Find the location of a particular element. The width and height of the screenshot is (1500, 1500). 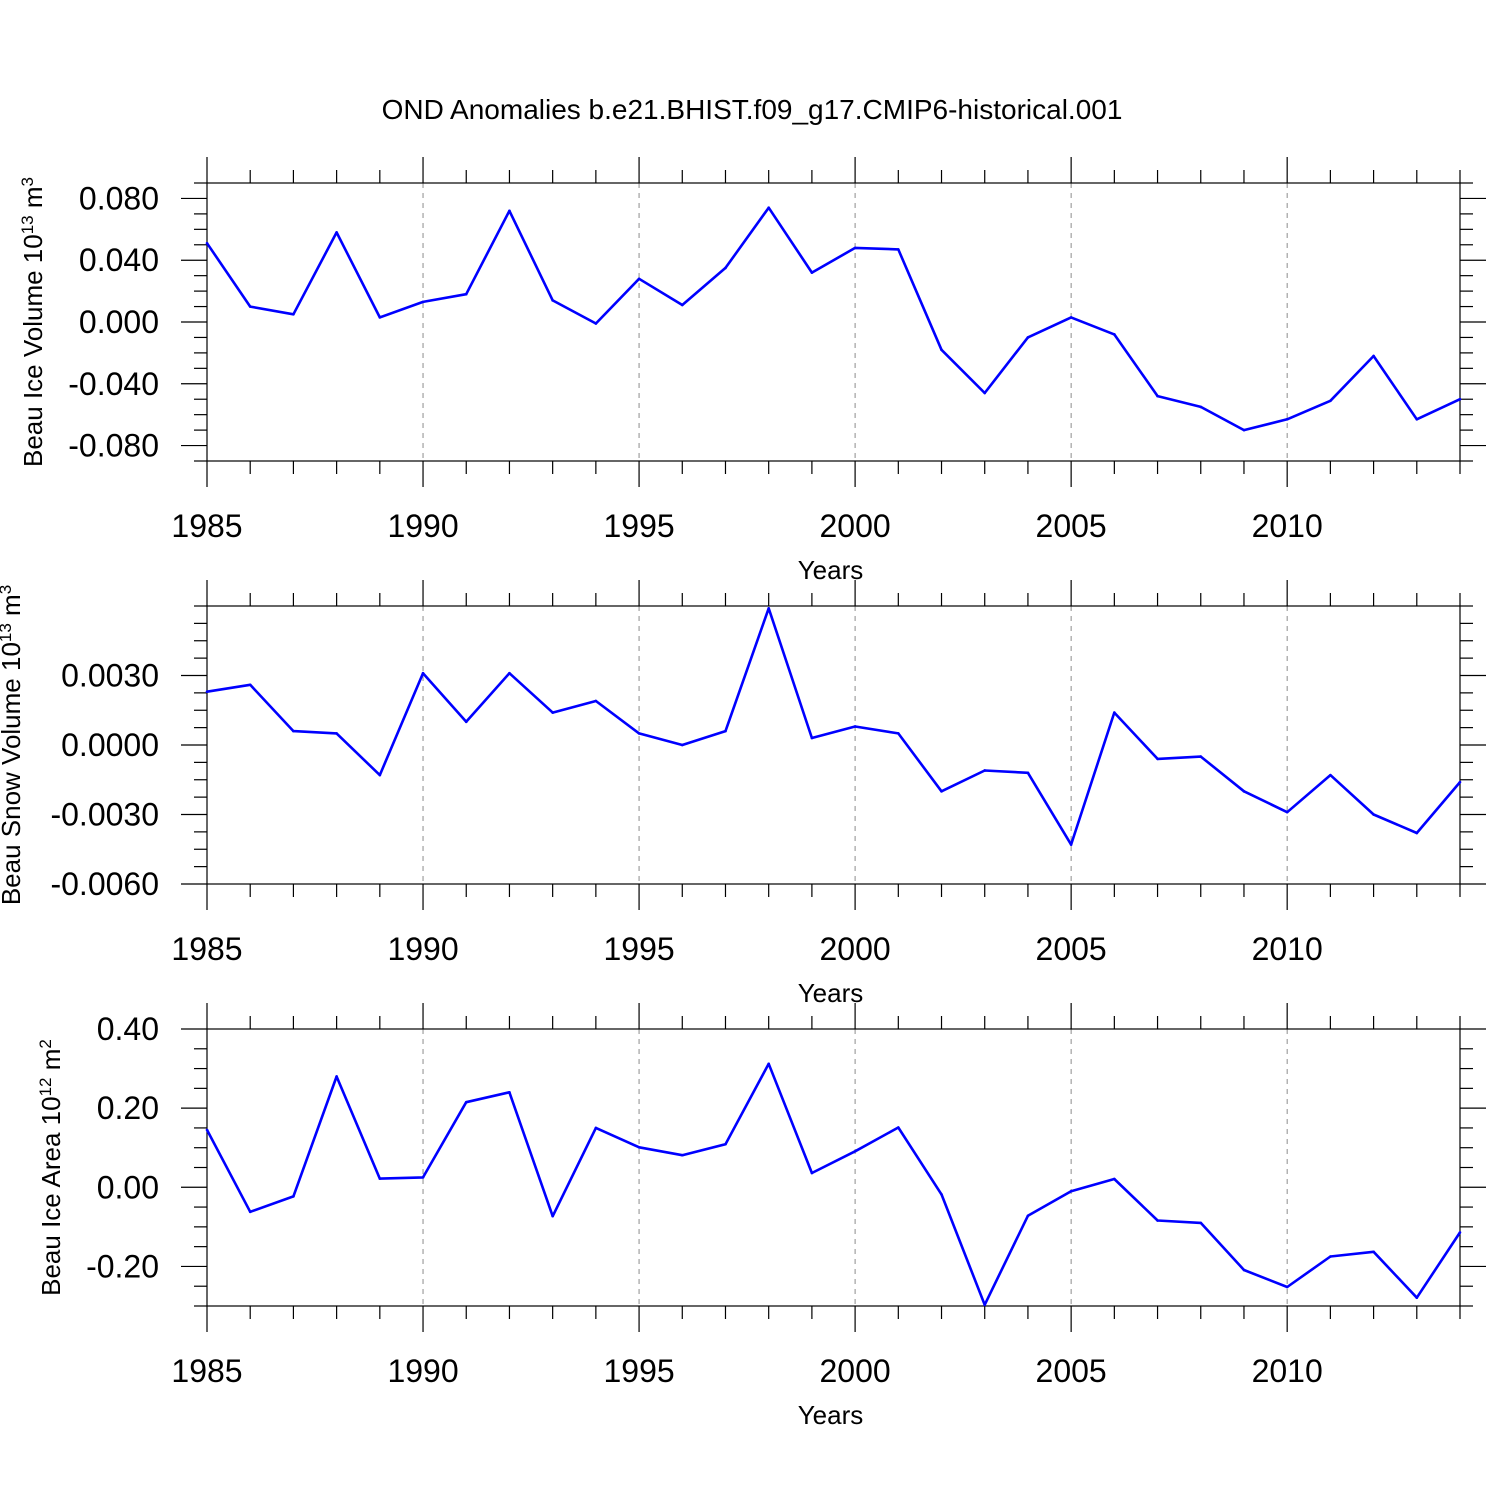

y-tick-label: 0.40 is located at coordinates (128, 1029).